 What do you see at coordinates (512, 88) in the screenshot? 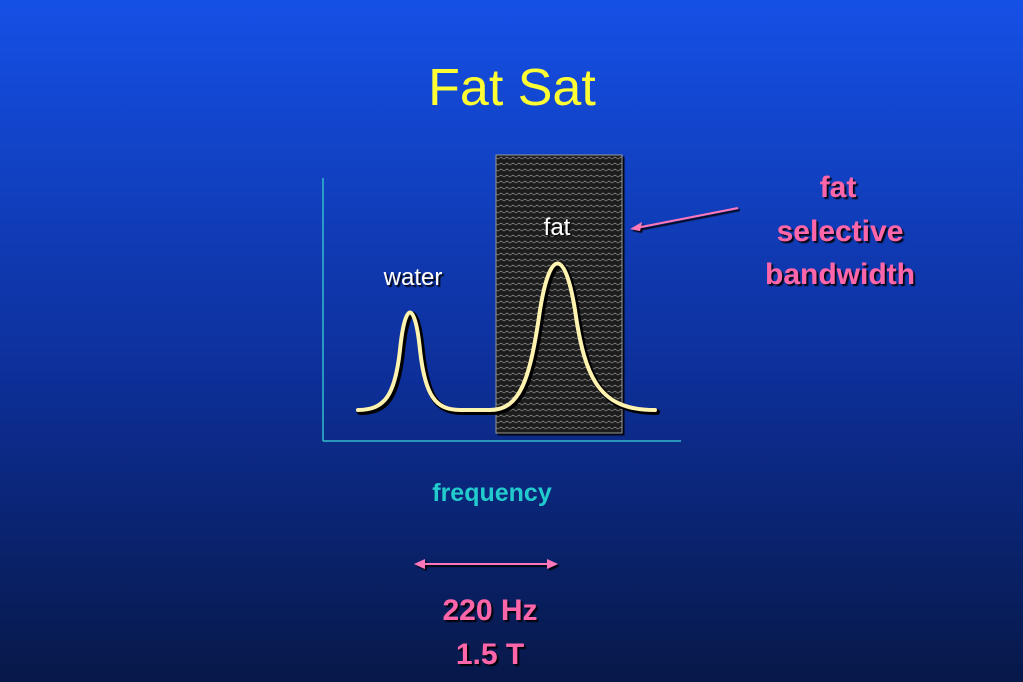
I see `title: Fat Sat` at bounding box center [512, 88].